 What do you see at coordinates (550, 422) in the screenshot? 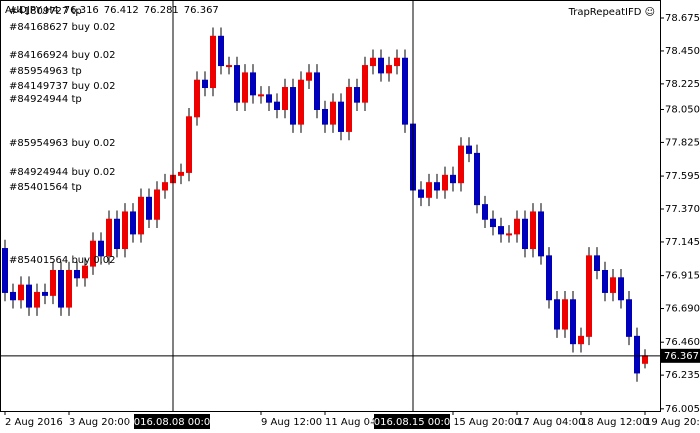
I see `x-tick-label: 17 Aug 04:00` at bounding box center [550, 422].